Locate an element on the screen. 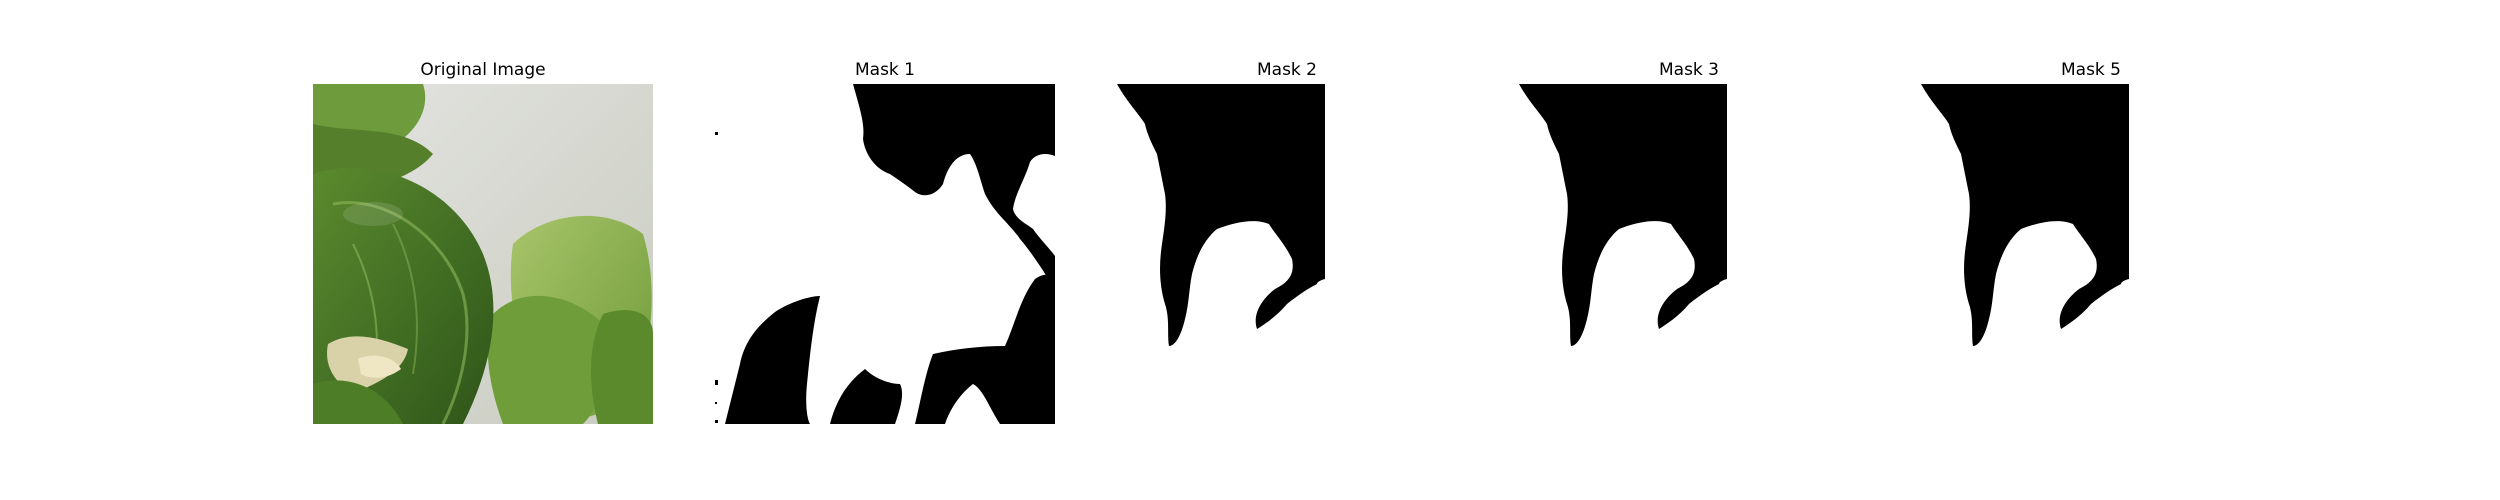  panel-mask-5: Mask 5 is located at coordinates (2091, 250).